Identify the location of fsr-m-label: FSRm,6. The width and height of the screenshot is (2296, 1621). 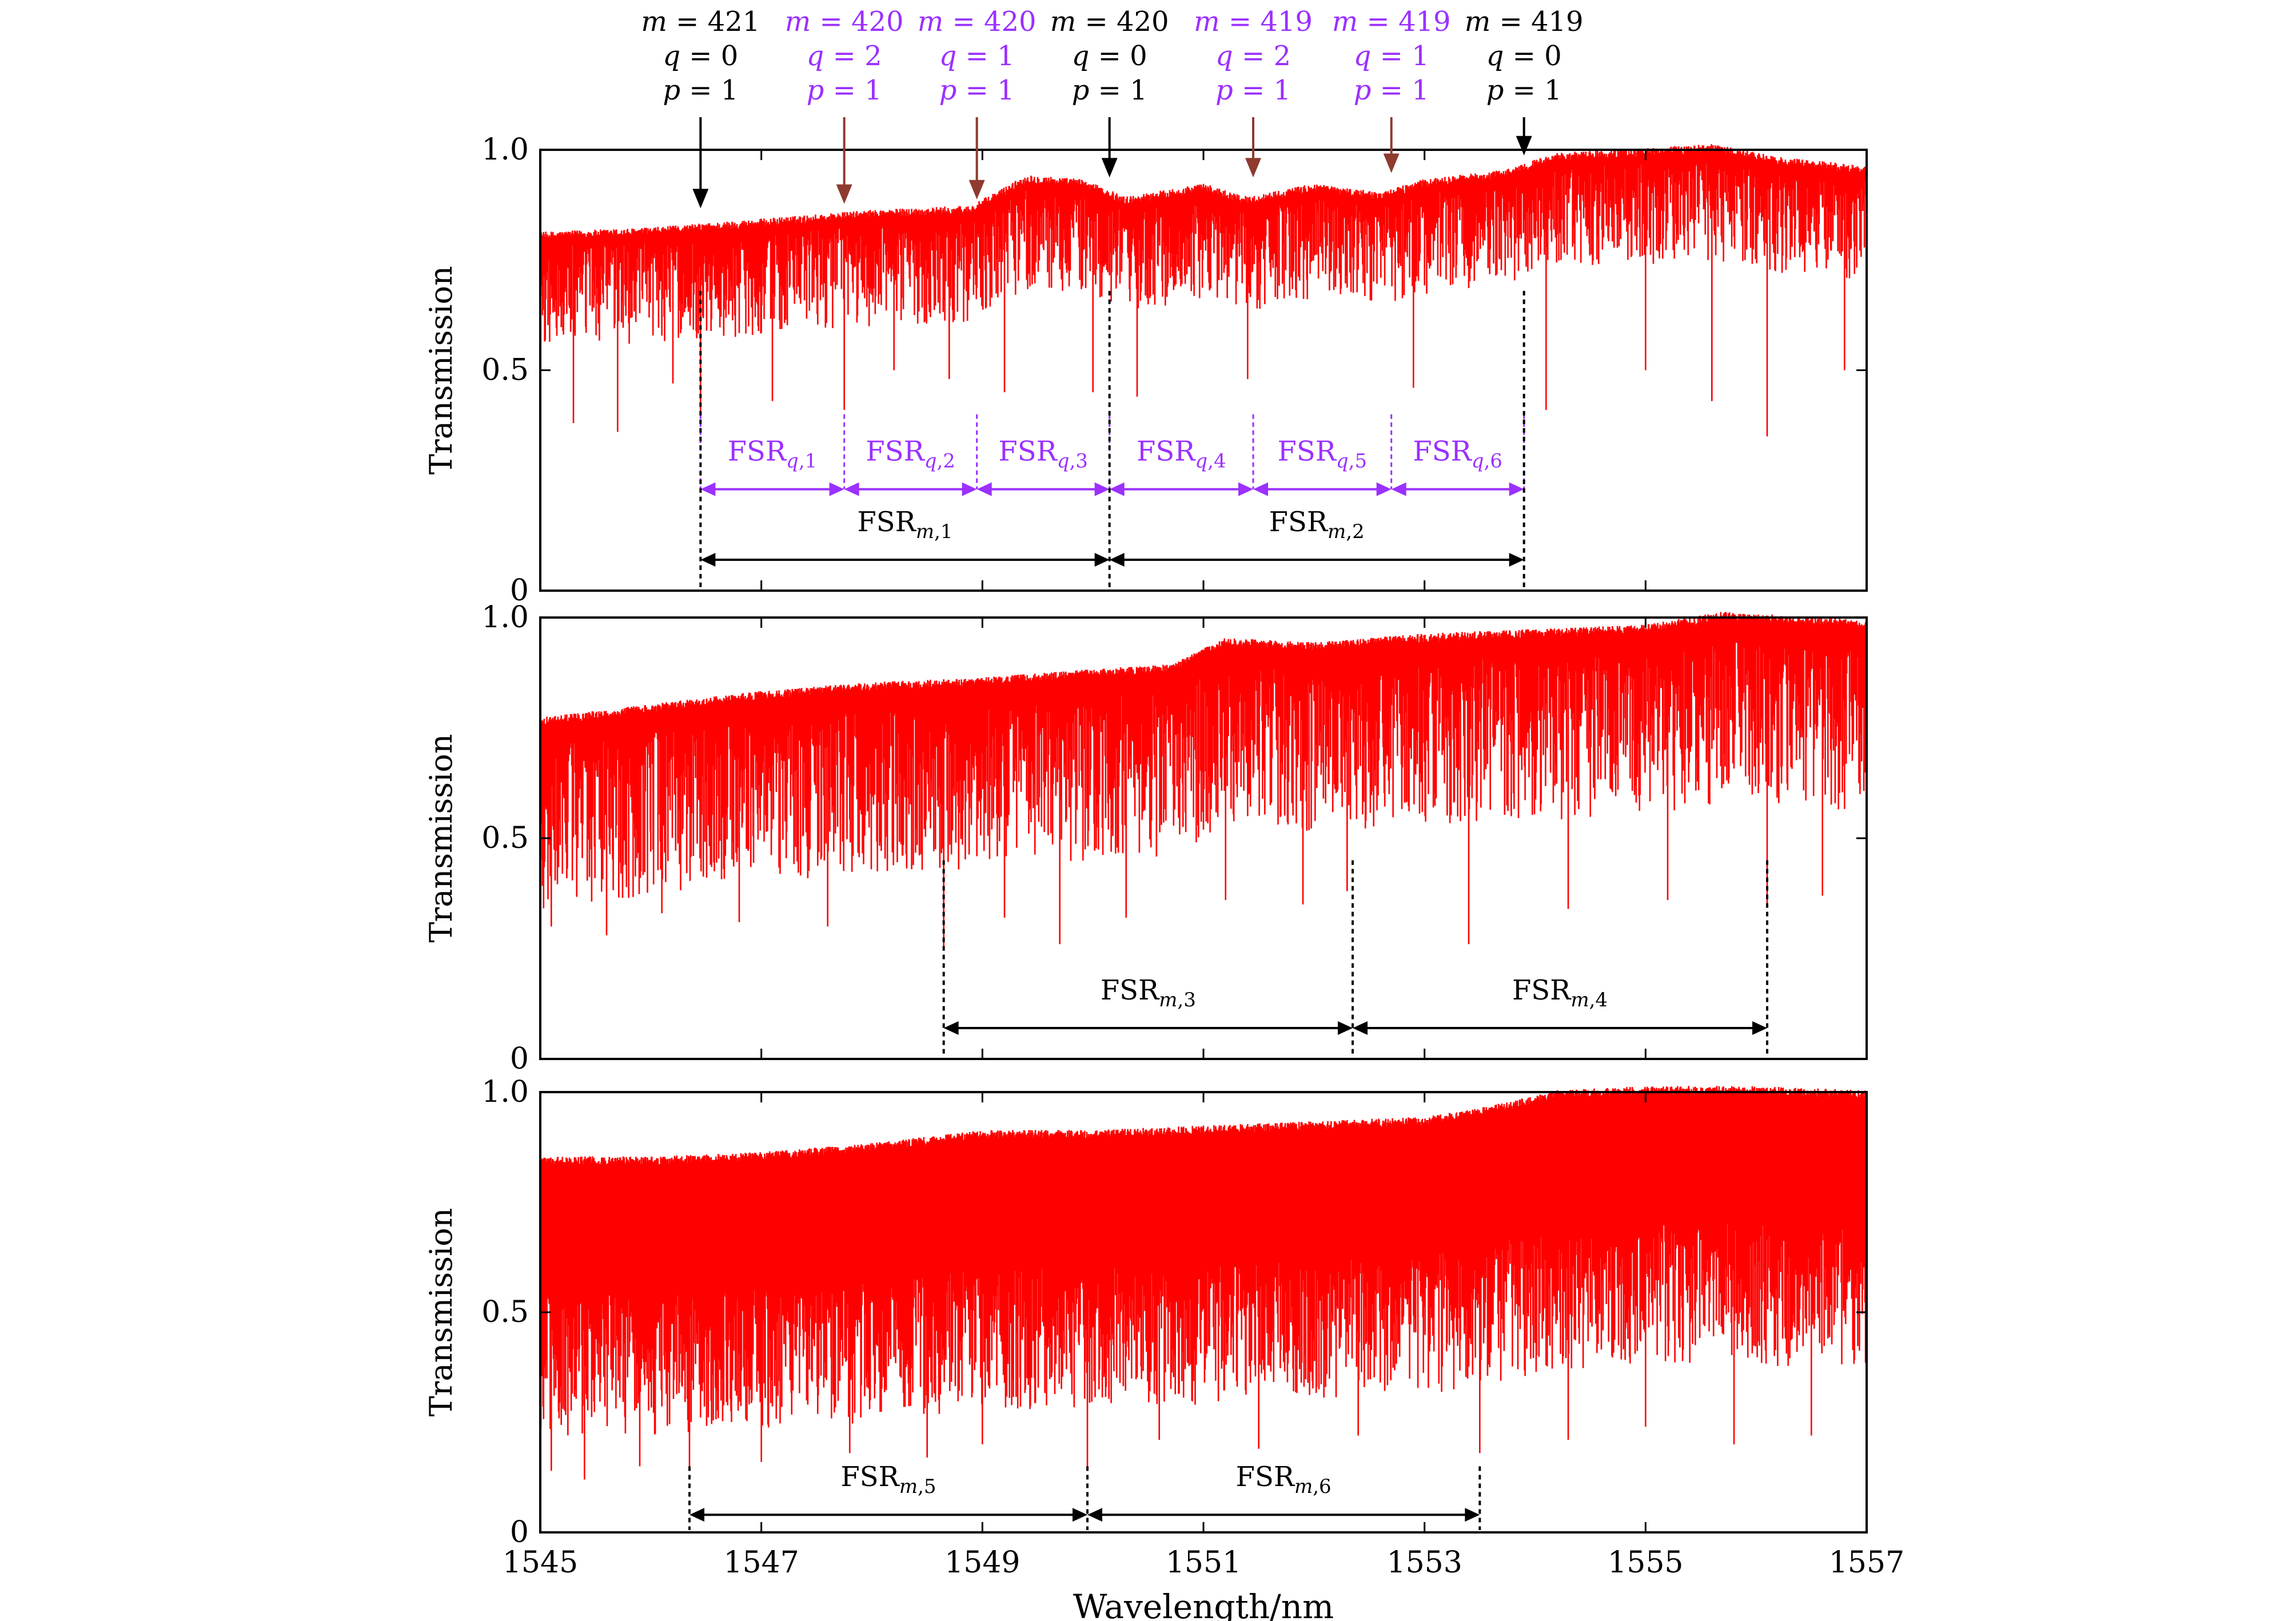
(1284, 1479).